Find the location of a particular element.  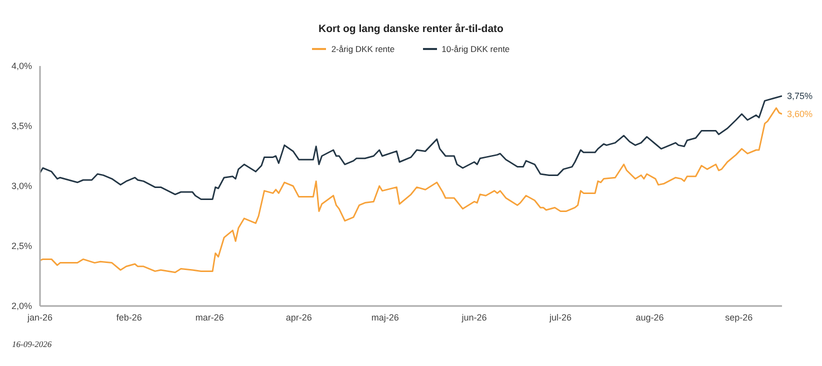

chart-title: Kort og lang danske renter år-til-dato is located at coordinates (411, 29).